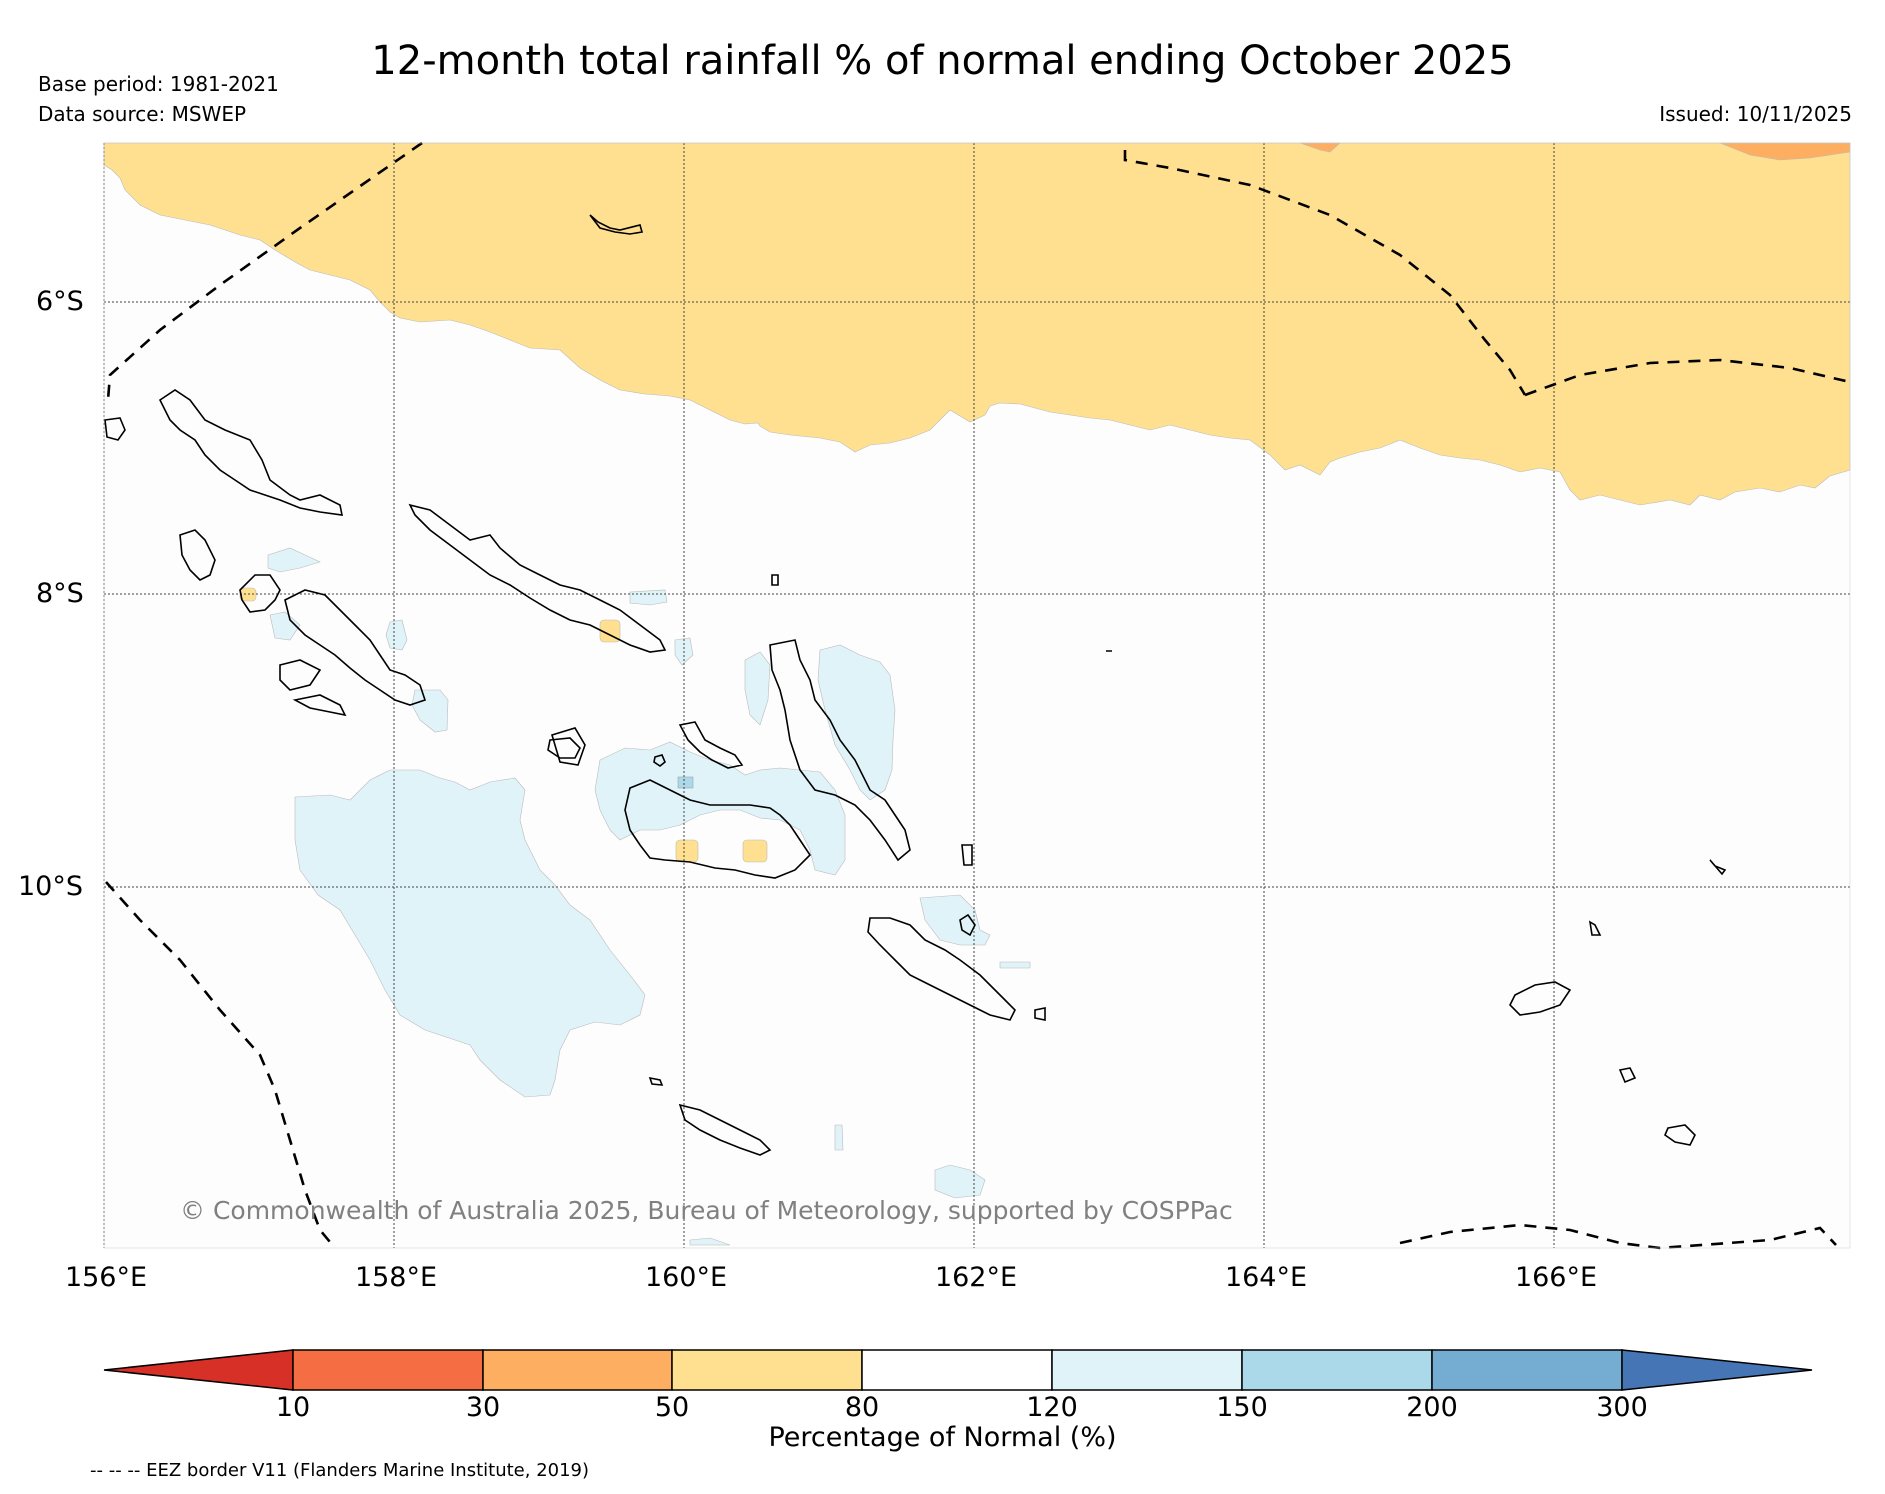  Describe the element at coordinates (1432, 1407) in the screenshot. I see `colorbar-tick-200: 200` at that location.